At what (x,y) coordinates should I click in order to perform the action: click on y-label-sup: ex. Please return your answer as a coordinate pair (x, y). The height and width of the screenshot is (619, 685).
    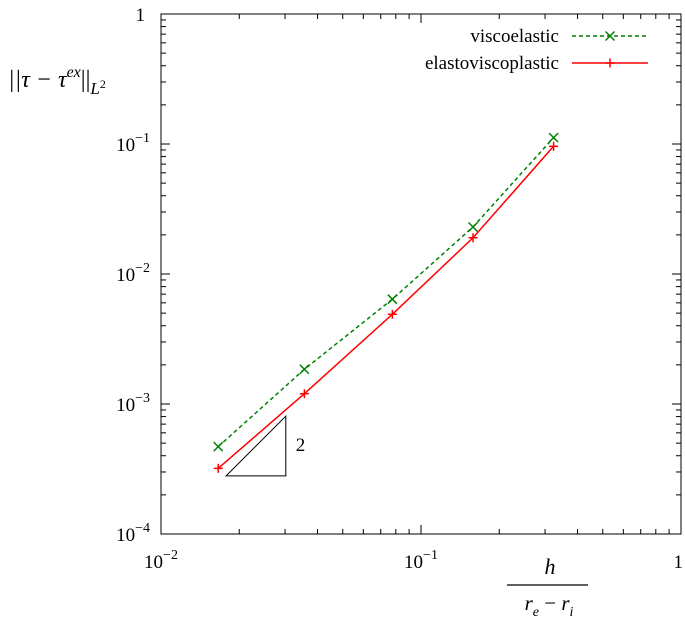
    Looking at the image, I should click on (74, 72).